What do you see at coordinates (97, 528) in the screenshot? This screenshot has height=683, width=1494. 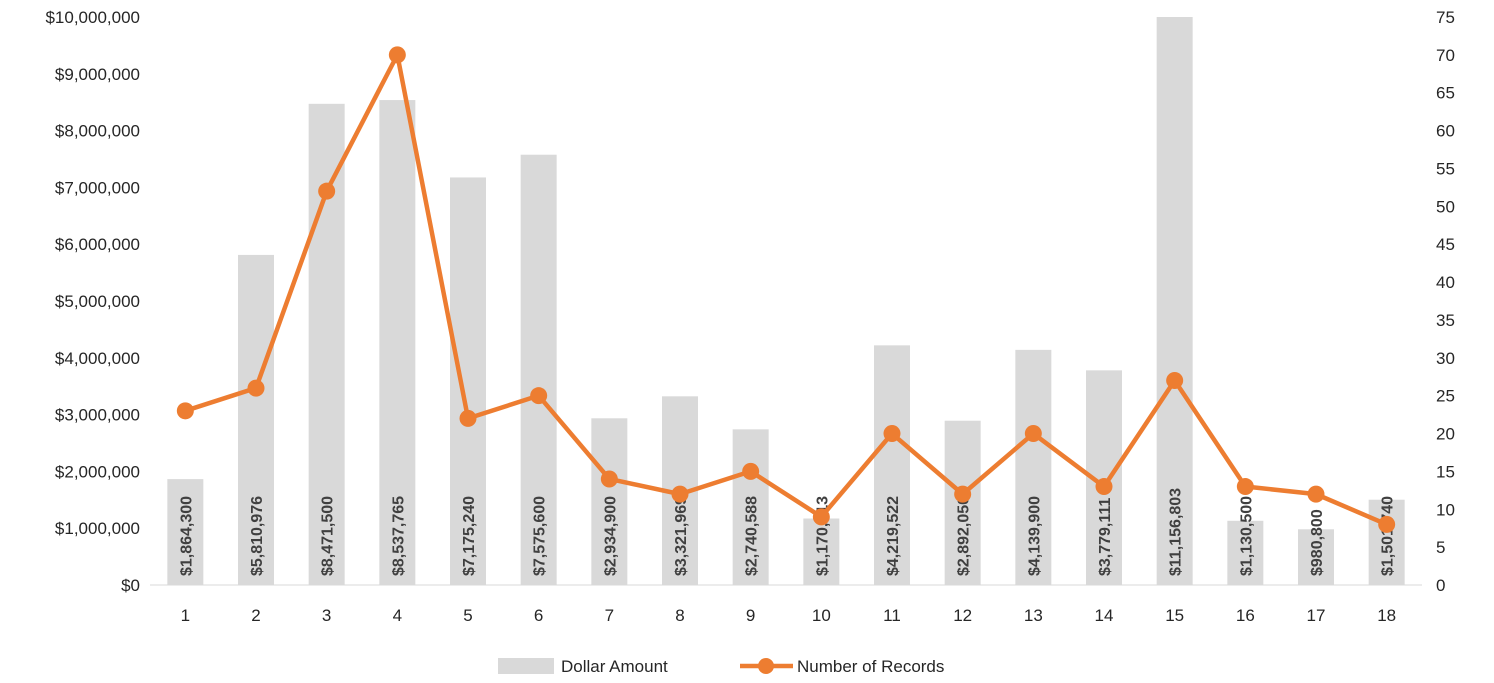 I see `y-left-tick-label: $1,000,000` at bounding box center [97, 528].